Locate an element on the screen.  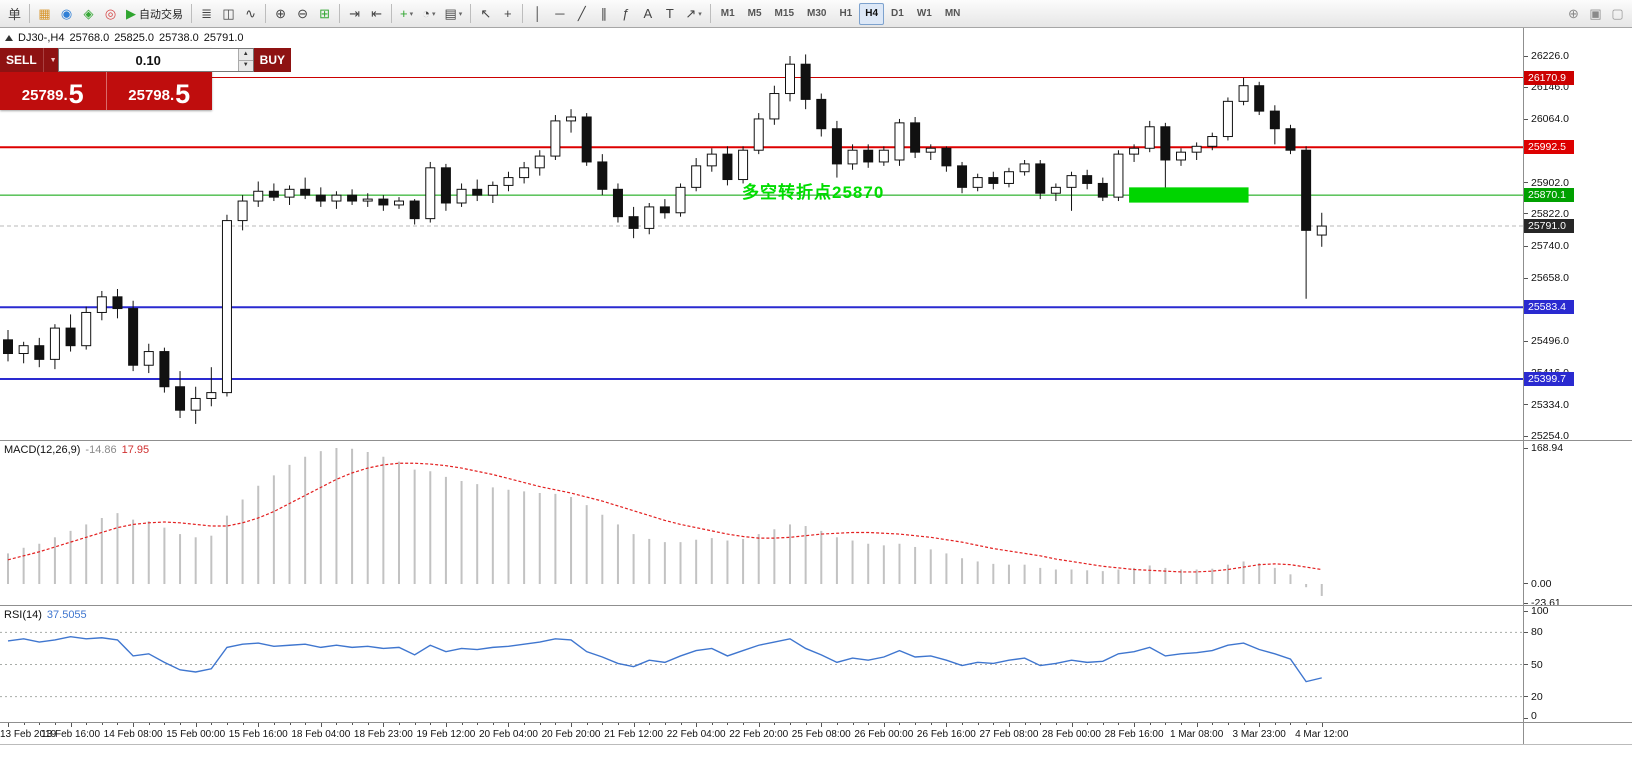
fibonacci-icon: ƒ is located at coordinates (626, 13).